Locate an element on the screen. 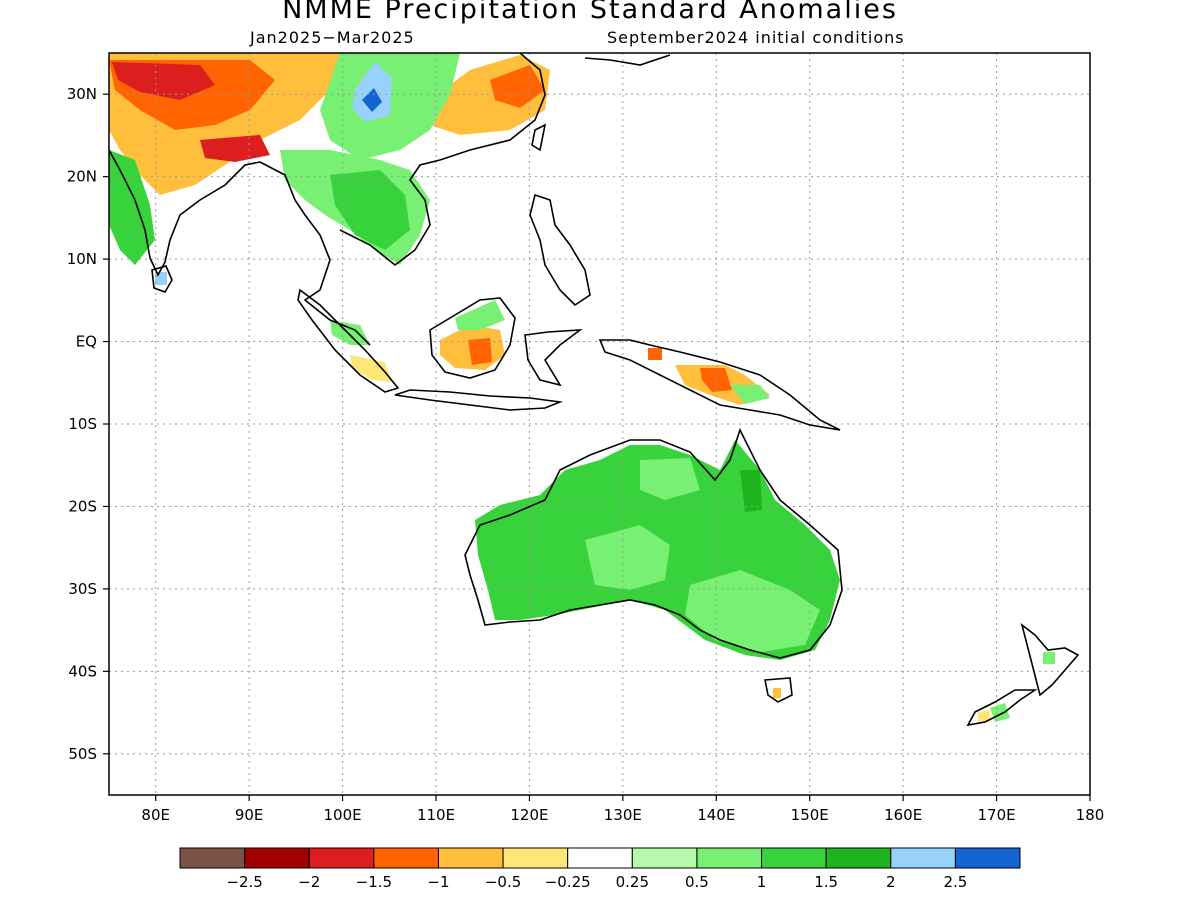  anomaly-region-sw-china-deep is located at coordinates (372, 100).